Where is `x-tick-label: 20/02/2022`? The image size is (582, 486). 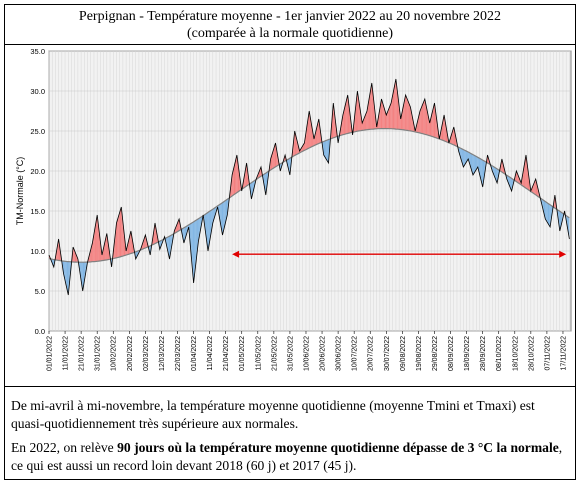 x-tick-label: 20/02/2022 is located at coordinates (130, 353).